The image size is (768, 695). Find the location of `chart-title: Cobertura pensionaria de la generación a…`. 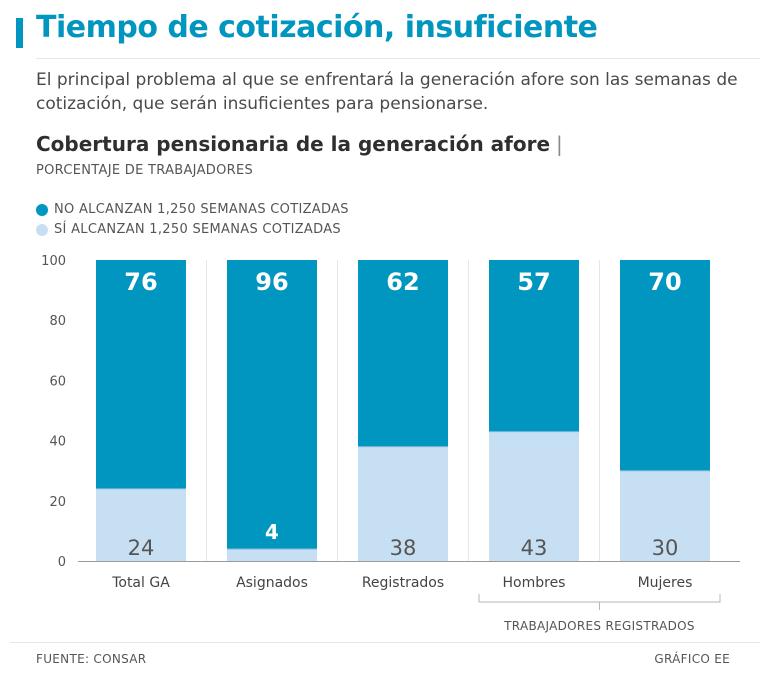

chart-title: Cobertura pensionaria de la generación a… is located at coordinates (299, 144).